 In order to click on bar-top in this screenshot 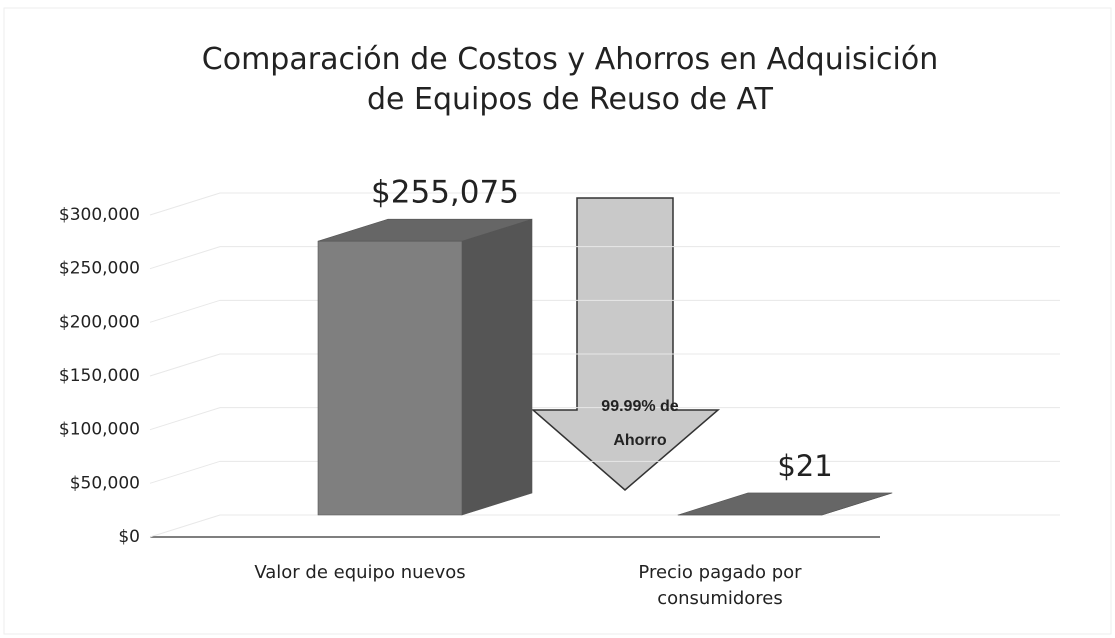, I will do `click(785, 504)`.